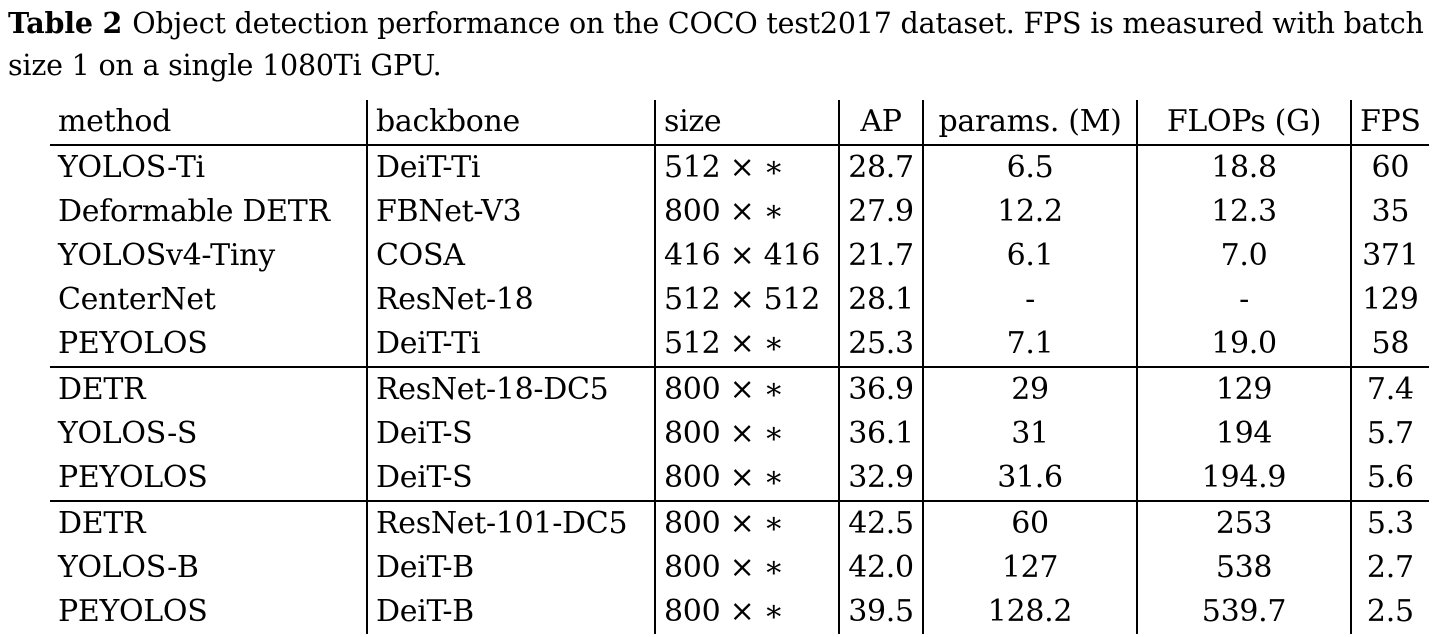 This screenshot has height=637, width=1456. What do you see at coordinates (1029, 612) in the screenshot?
I see `cell-params: 128.2` at bounding box center [1029, 612].